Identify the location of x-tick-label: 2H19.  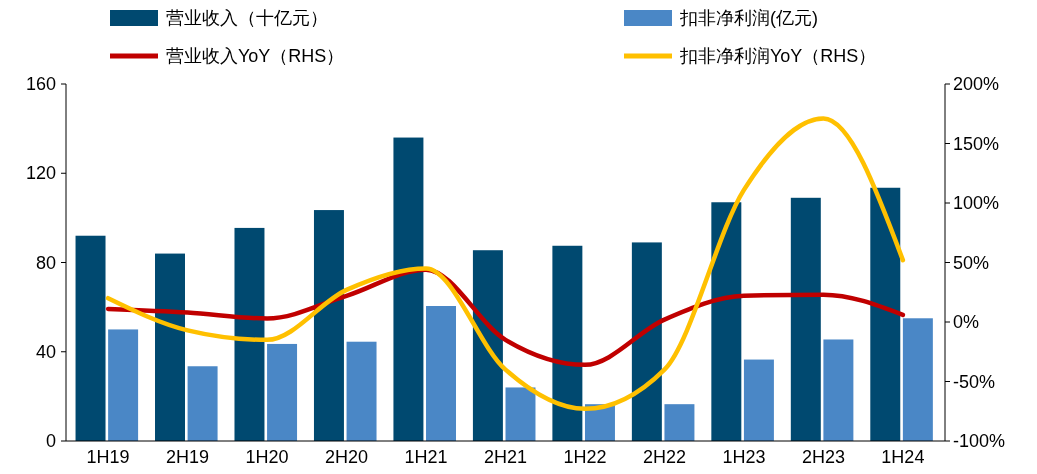
(188, 457).